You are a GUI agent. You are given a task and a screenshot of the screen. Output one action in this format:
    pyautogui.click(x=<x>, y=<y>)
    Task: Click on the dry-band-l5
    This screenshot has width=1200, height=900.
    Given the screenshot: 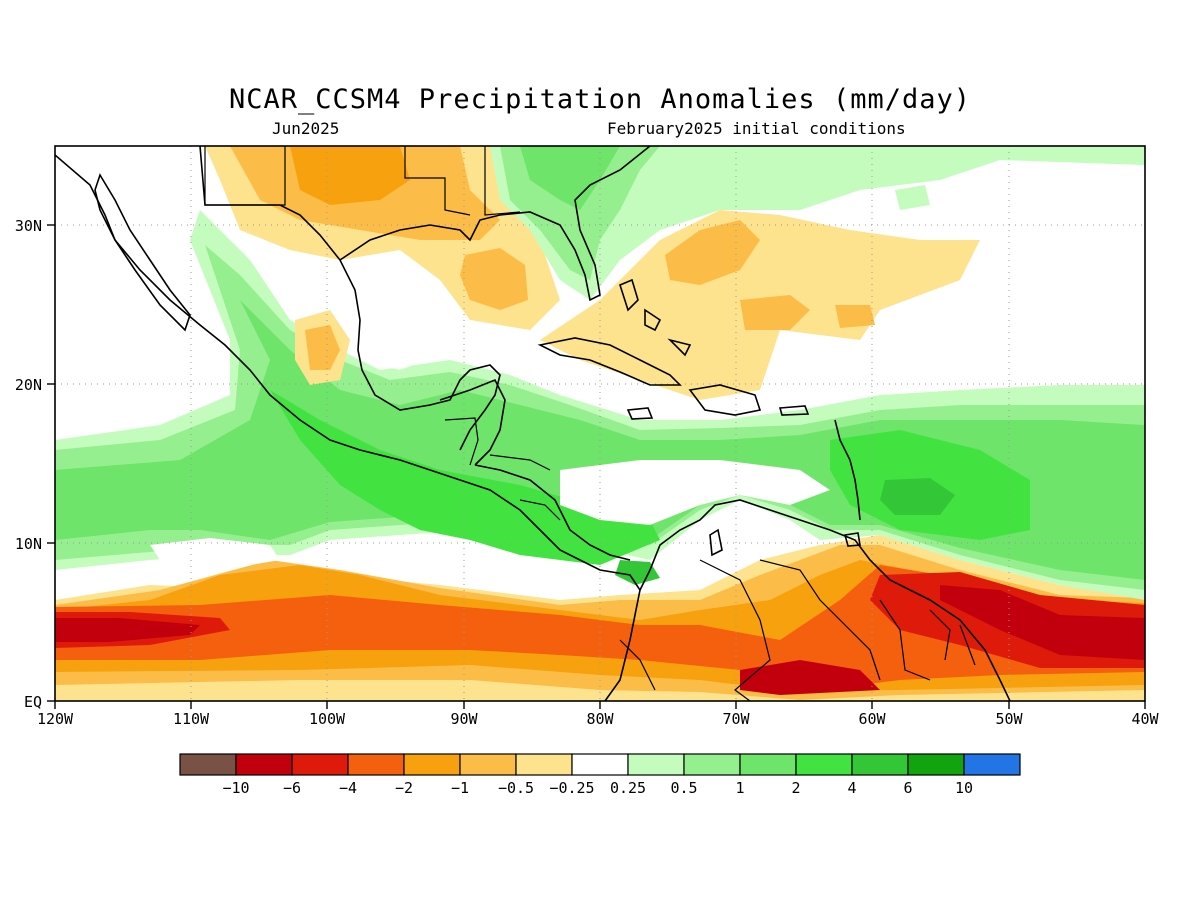 What is the action you would take?
    pyautogui.click(x=127, y=630)
    